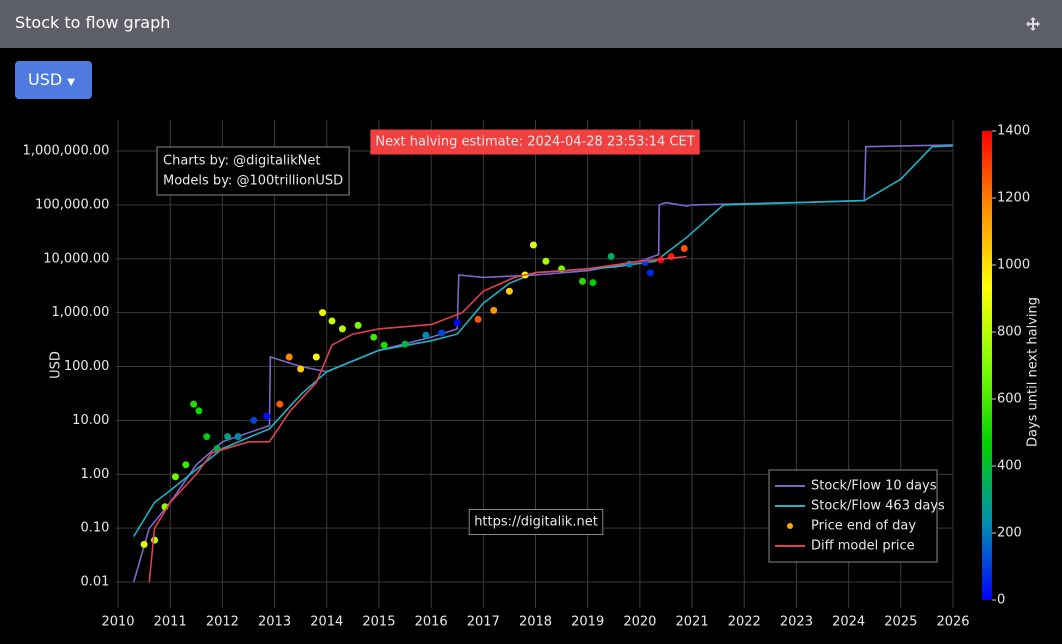 The height and width of the screenshot is (644, 1062). I want to click on y-tick-label: 1.00, so click(94, 474).